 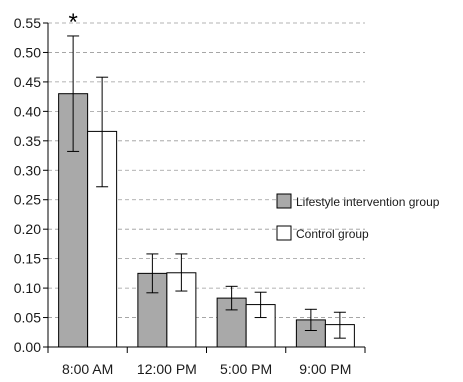 What do you see at coordinates (27, 200) in the screenshot?
I see `y-tick-label: 0.25` at bounding box center [27, 200].